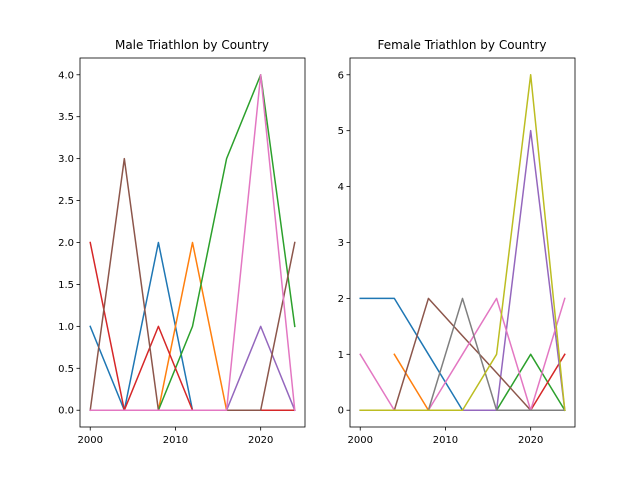 Image resolution: width=640 pixels, height=480 pixels. I want to click on y-tick-label: 3.0, so click(66, 159).